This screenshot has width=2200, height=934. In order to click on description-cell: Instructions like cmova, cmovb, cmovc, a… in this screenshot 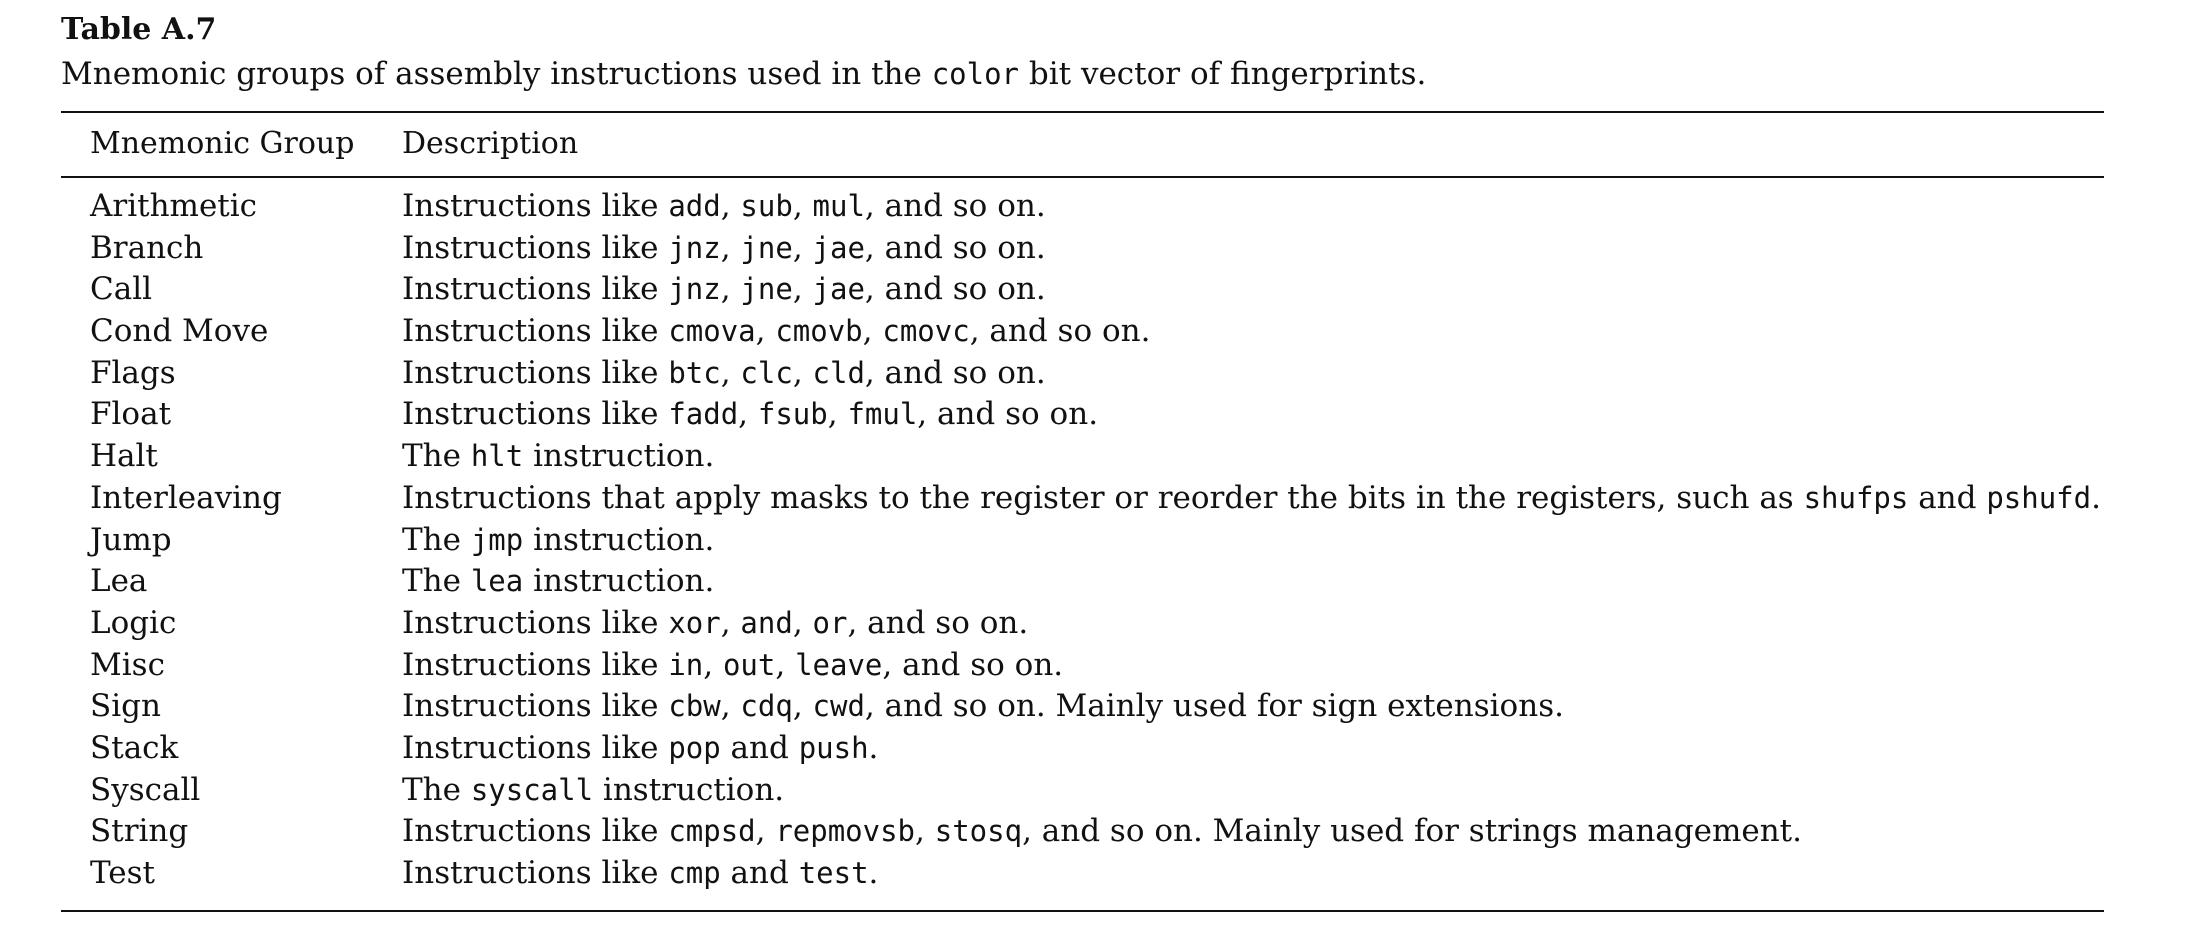, I will do `click(776, 332)`.